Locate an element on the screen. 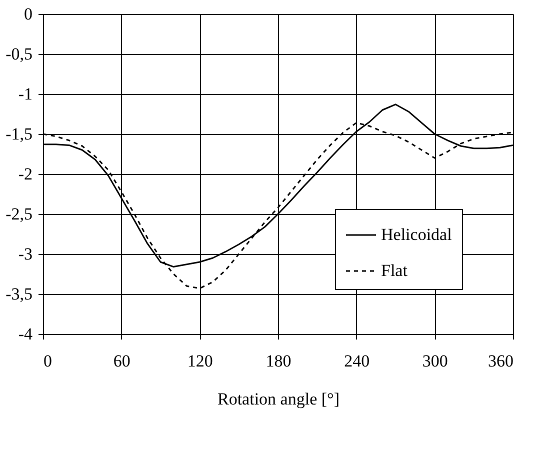 The image size is (560, 450). y-tick-label: -0,5 is located at coordinates (19, 54).